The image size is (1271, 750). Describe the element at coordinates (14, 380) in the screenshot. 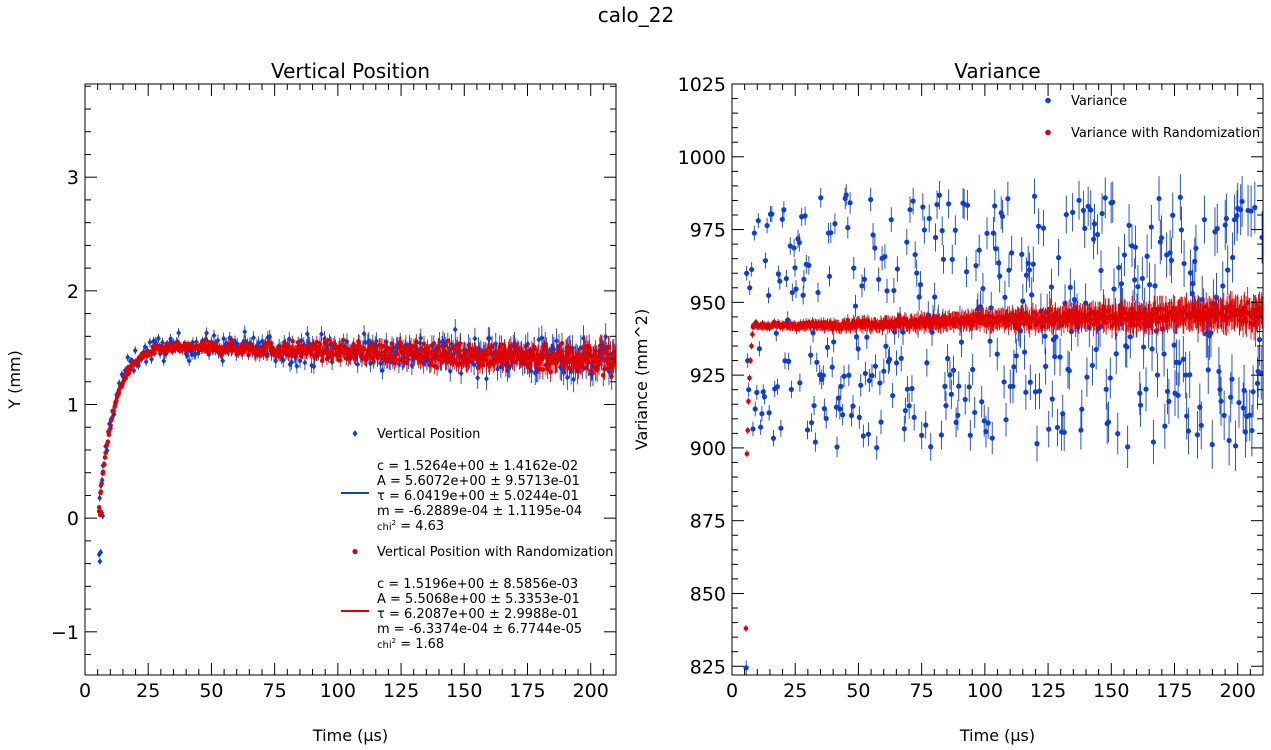

I see `vertical-position-y-axis-label: Y (mm)` at that location.